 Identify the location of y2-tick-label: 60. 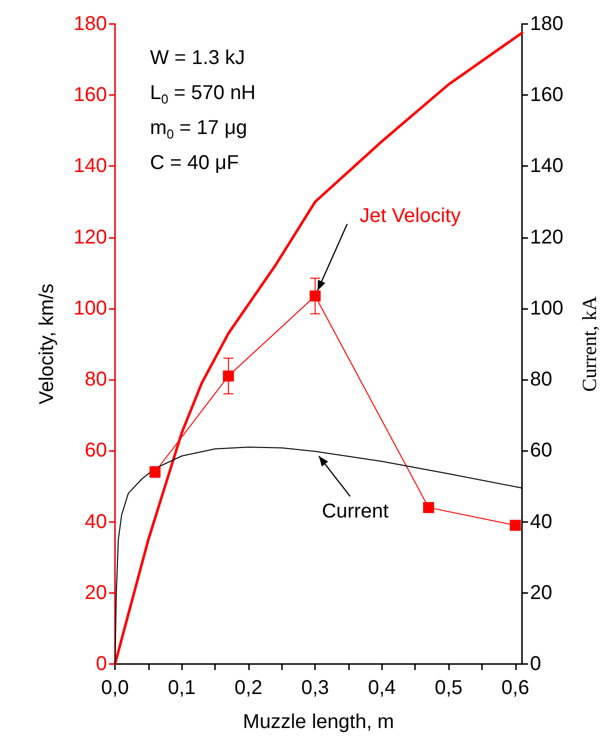
(541, 451).